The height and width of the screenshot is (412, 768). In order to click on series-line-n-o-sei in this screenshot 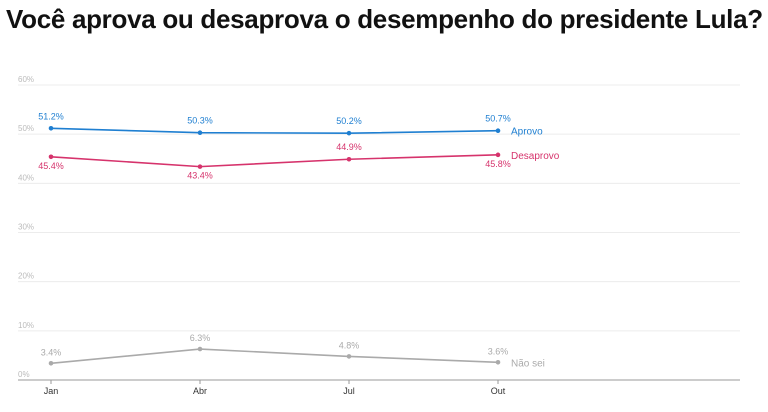, I will do `click(274, 356)`.